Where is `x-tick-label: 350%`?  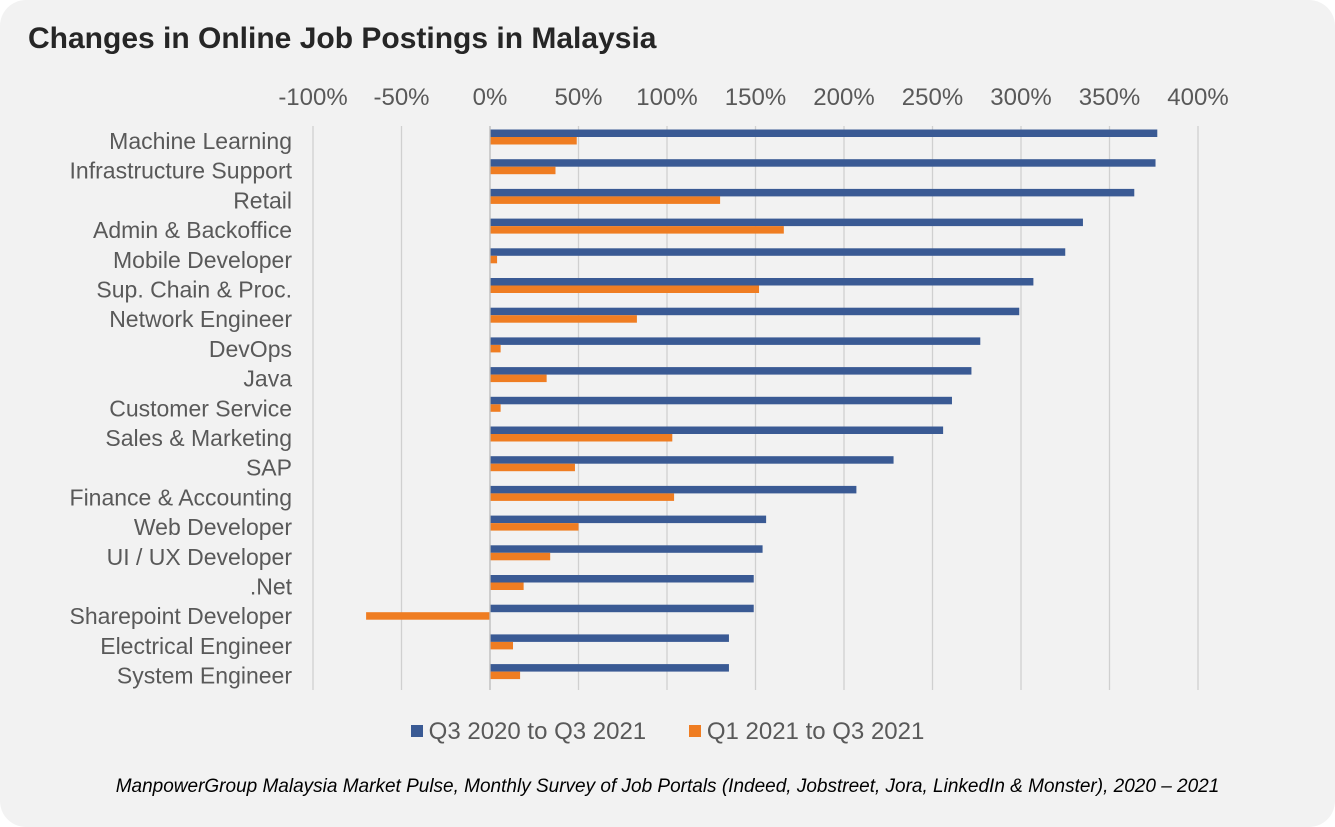
x-tick-label: 350% is located at coordinates (1109, 97).